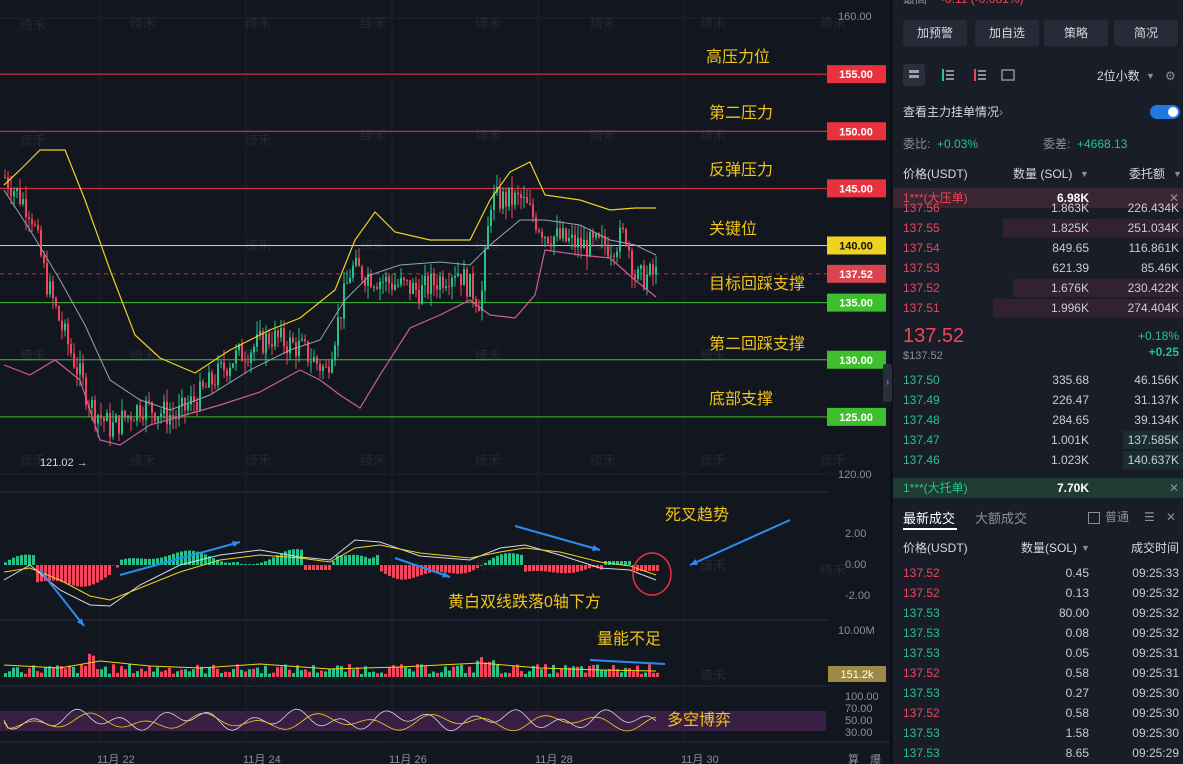 The height and width of the screenshot is (764, 1183). I want to click on view-asks-icon, so click(980, 75).